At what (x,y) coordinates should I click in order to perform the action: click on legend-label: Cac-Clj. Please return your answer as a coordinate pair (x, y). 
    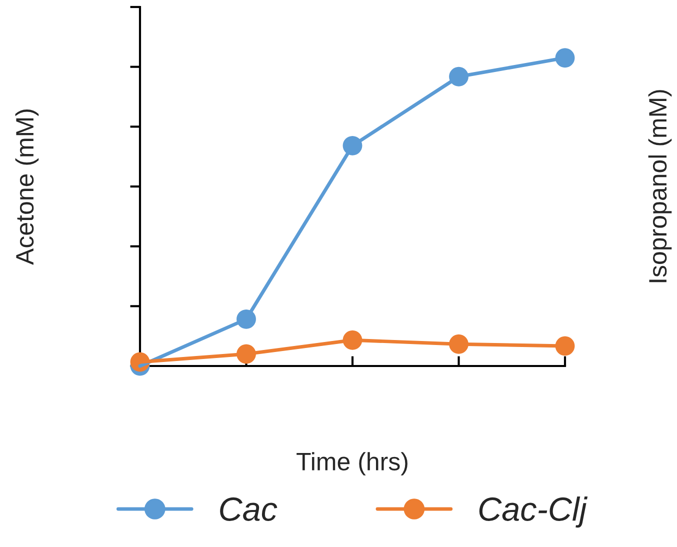
    Looking at the image, I should click on (533, 512).